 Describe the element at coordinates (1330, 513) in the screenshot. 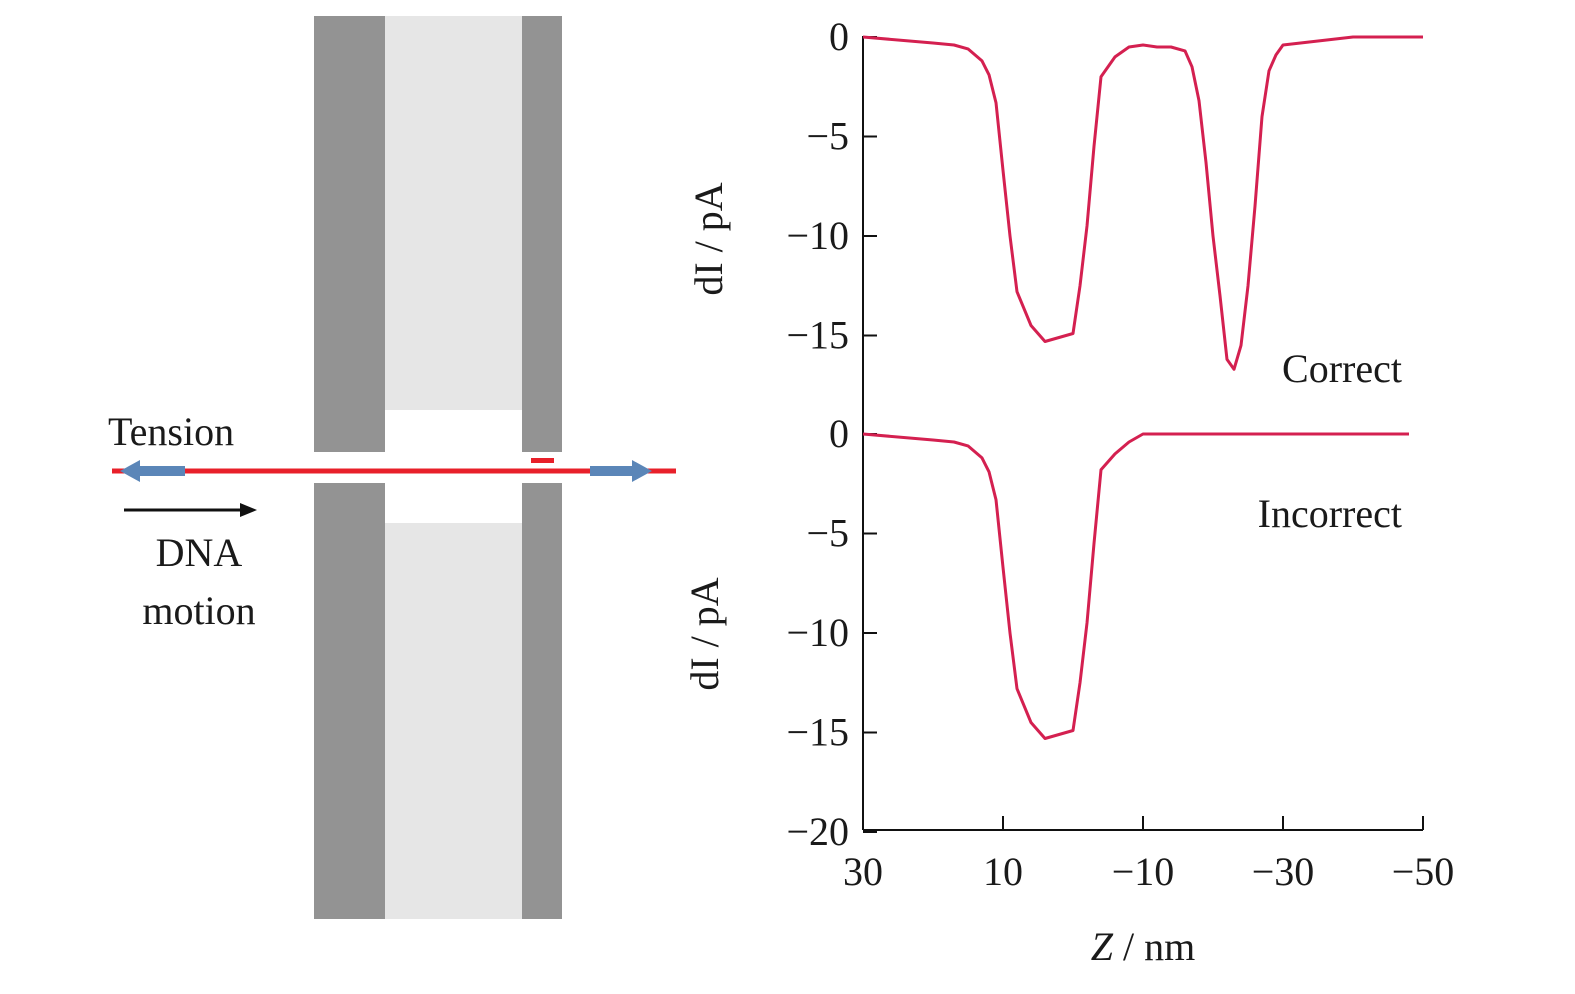

I see `annotation-incorrect: Incorrect` at that location.